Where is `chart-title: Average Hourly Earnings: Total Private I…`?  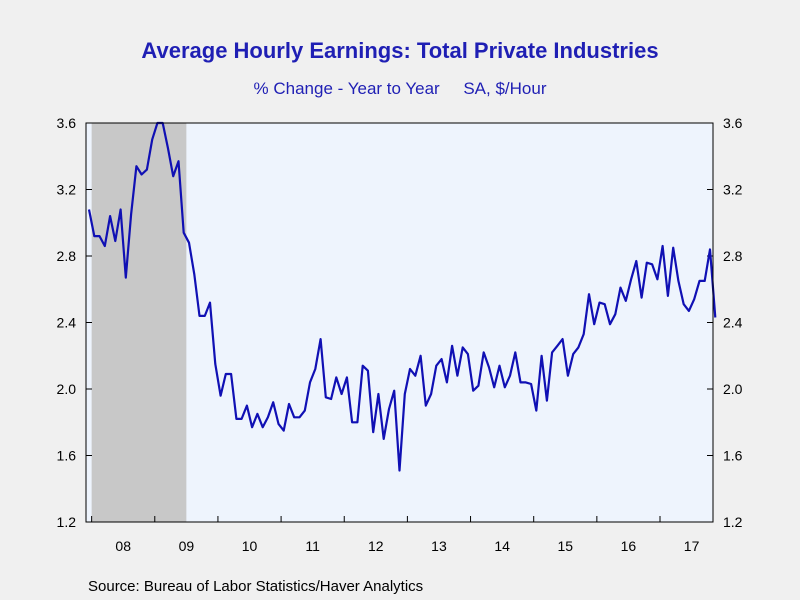
chart-title: Average Hourly Earnings: Total Private I… is located at coordinates (400, 50).